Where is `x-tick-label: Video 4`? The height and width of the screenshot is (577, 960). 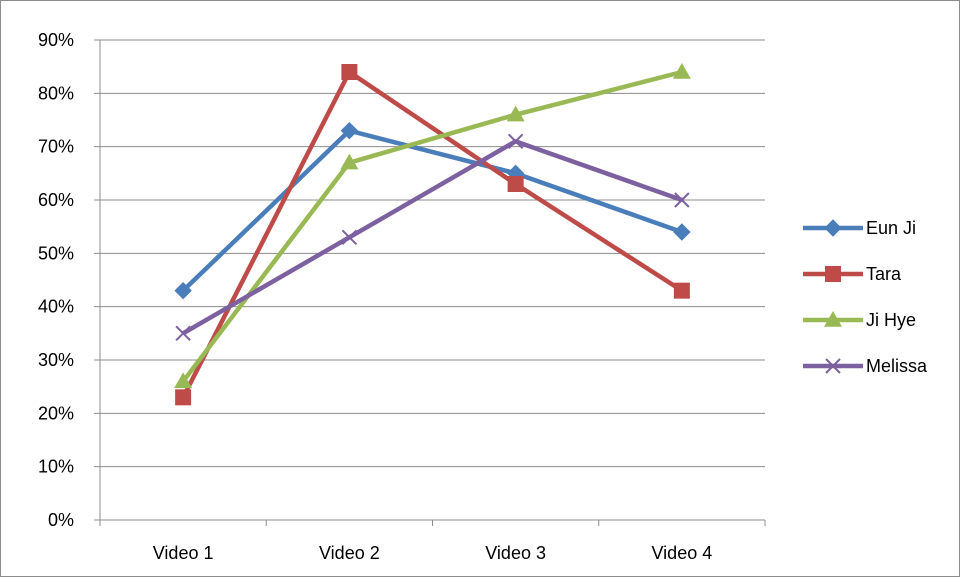 x-tick-label: Video 4 is located at coordinates (682, 553).